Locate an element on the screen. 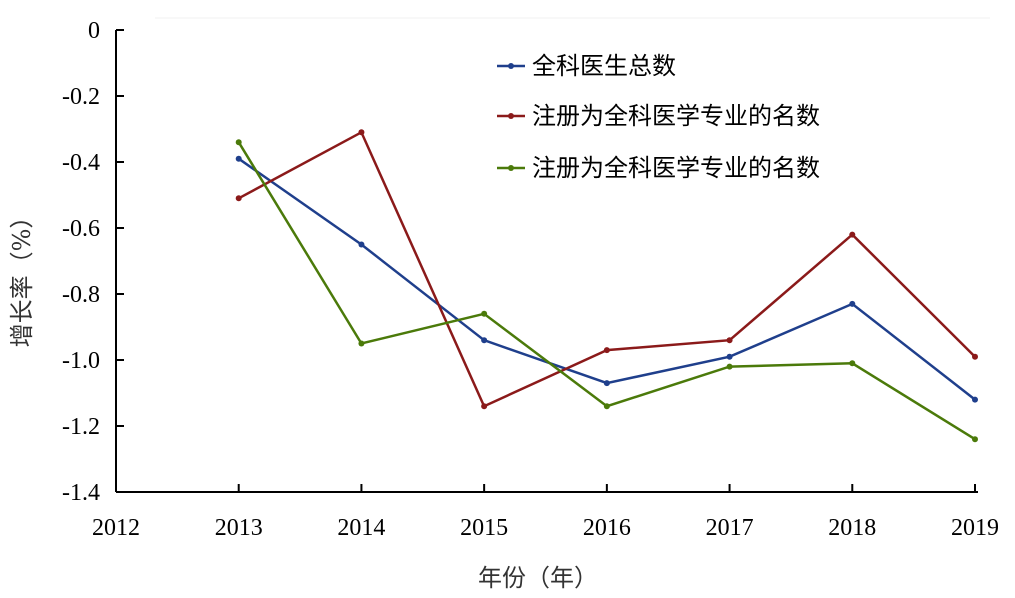 This screenshot has height=598, width=1015. x-tick-label: 2019 is located at coordinates (975, 528).